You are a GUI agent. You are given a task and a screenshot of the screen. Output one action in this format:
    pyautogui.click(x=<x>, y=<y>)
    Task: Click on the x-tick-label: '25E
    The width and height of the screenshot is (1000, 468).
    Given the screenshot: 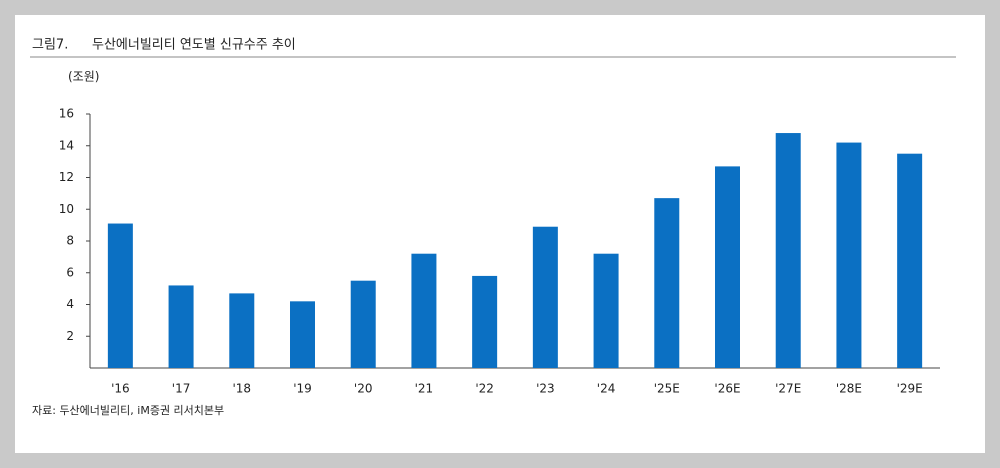 What is the action you would take?
    pyautogui.click(x=667, y=389)
    